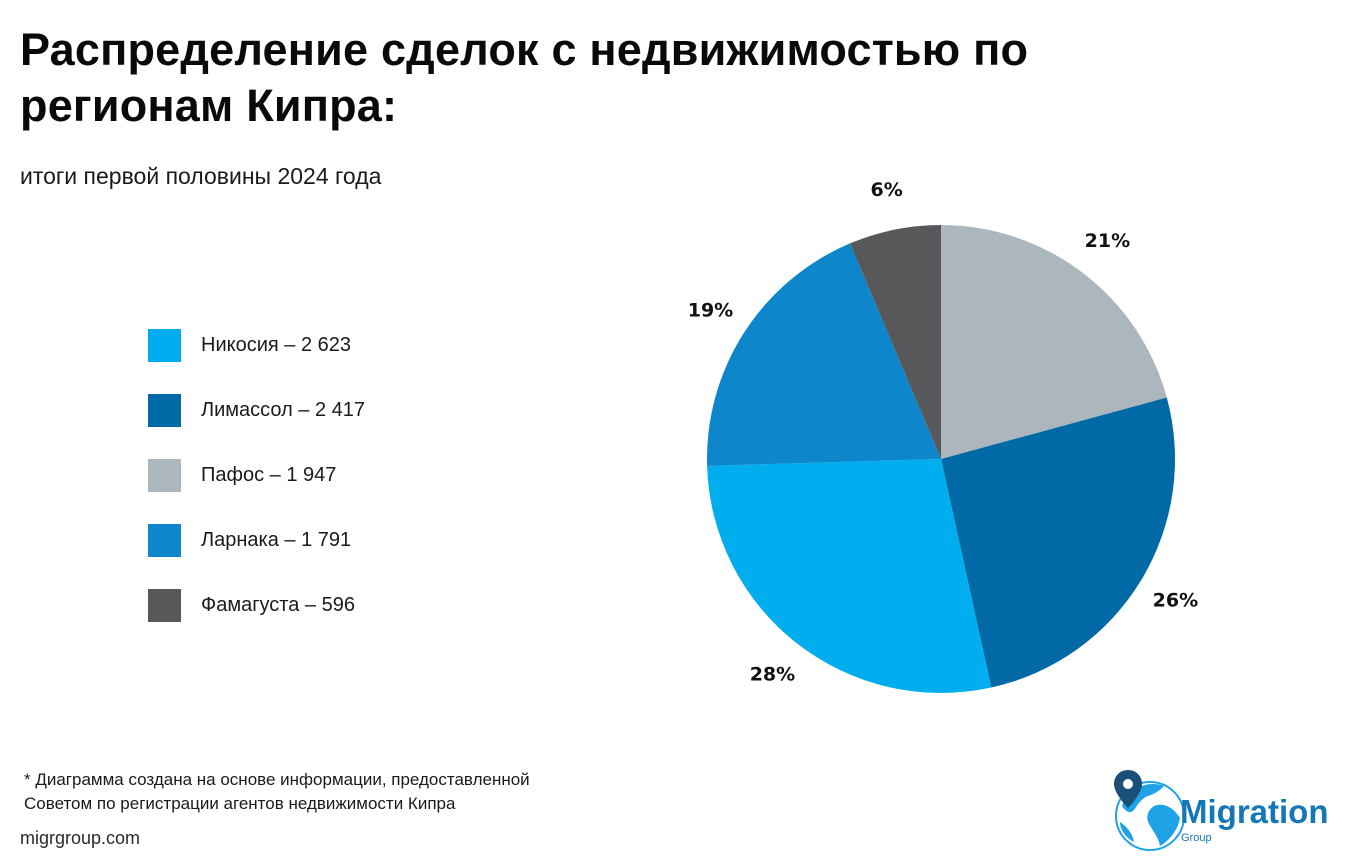 The width and height of the screenshot is (1365, 862). What do you see at coordinates (895, 342) in the screenshot?
I see `pie-slice-famagusta` at bounding box center [895, 342].